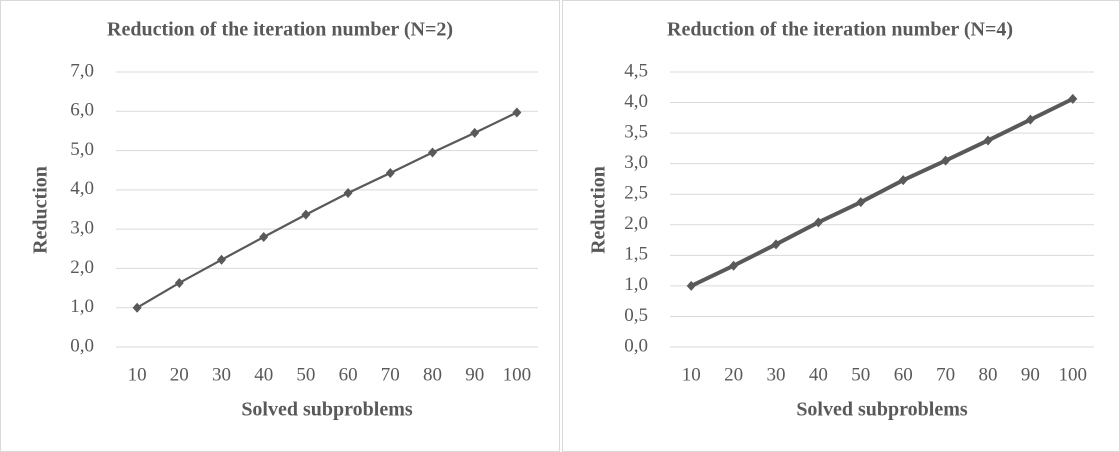 The height and width of the screenshot is (452, 1120). Describe the element at coordinates (840, 30) in the screenshot. I see `chart-title: Reduction of the iteration number (N=4)` at that location.